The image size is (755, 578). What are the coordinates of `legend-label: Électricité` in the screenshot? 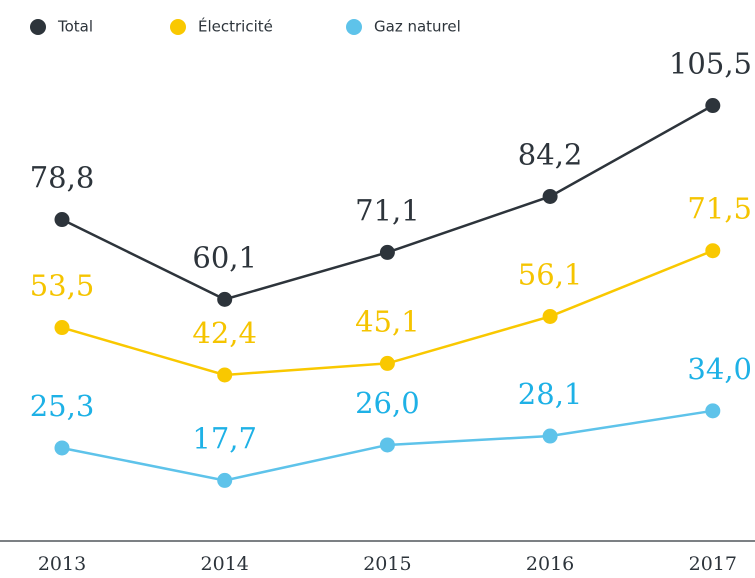 It's located at (235, 26).